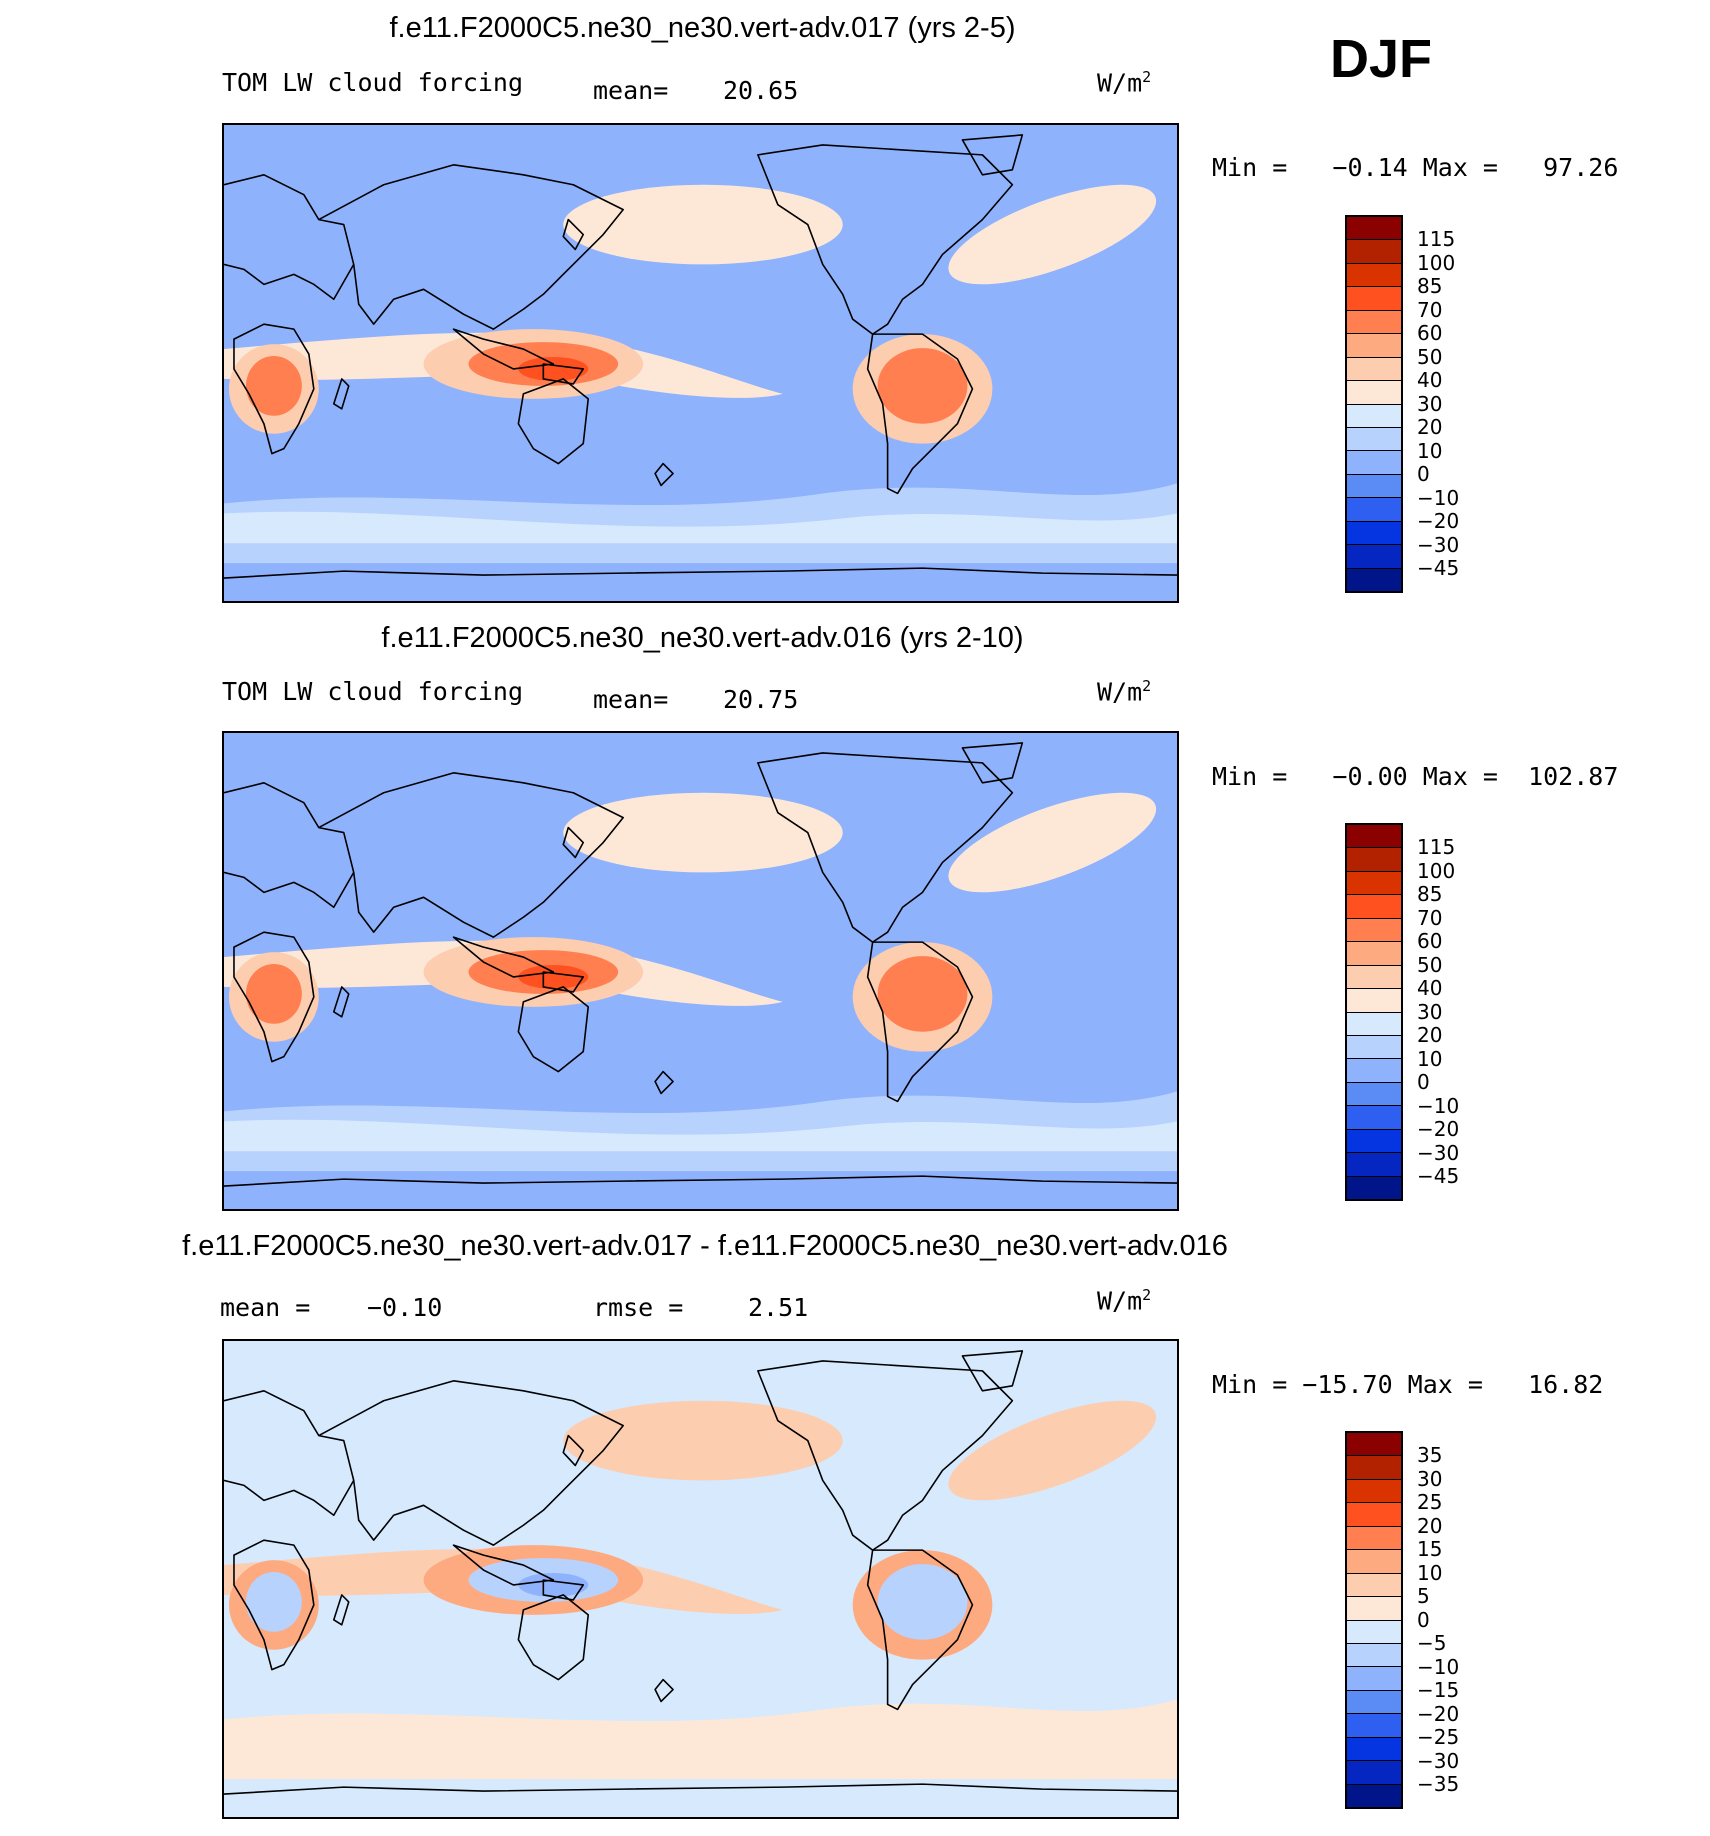  What do you see at coordinates (1124, 692) in the screenshot?
I see `panel-2-units: W/m2` at bounding box center [1124, 692].